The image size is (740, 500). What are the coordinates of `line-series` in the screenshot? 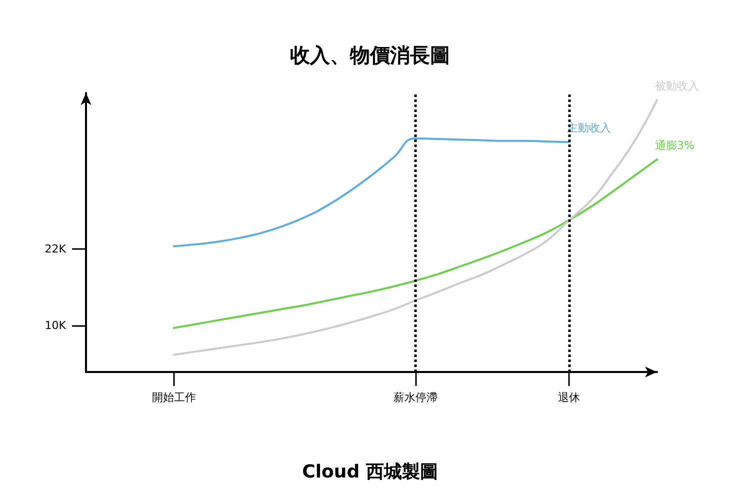 It's located at (371, 192).